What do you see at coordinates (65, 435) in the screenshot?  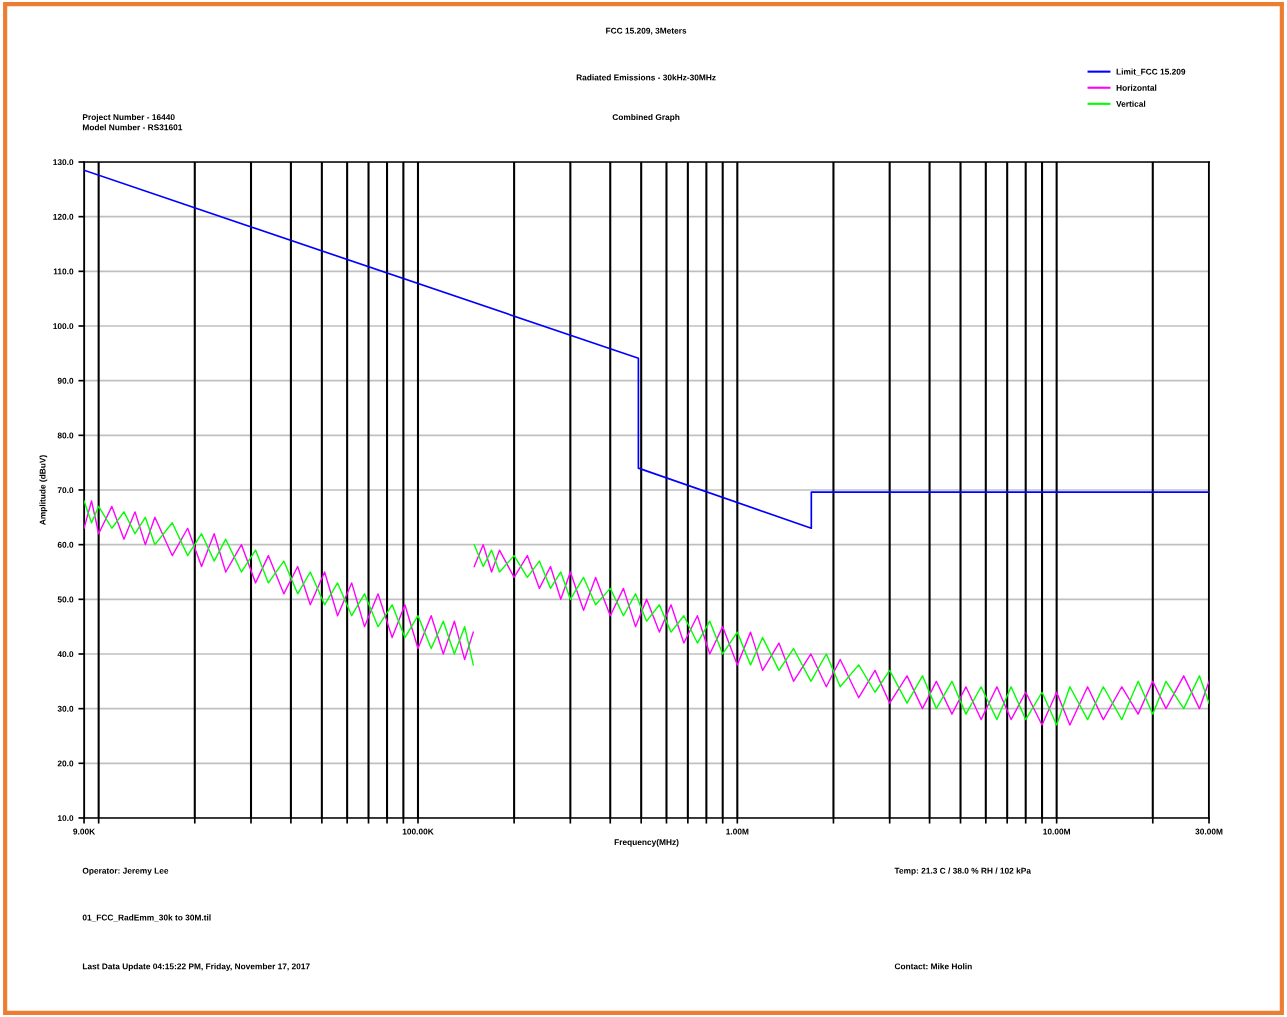 I see `y-tick-label: 80.0` at bounding box center [65, 435].